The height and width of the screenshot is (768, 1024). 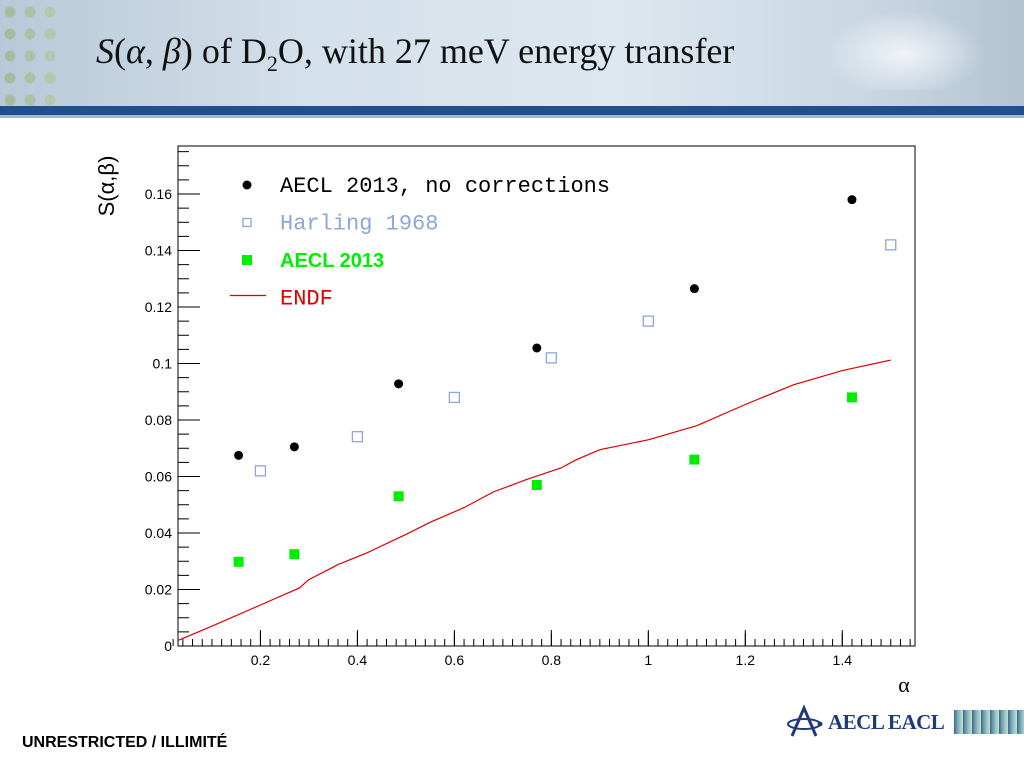 What do you see at coordinates (455, 660) in the screenshot?
I see `x-tick-label: 0.6` at bounding box center [455, 660].